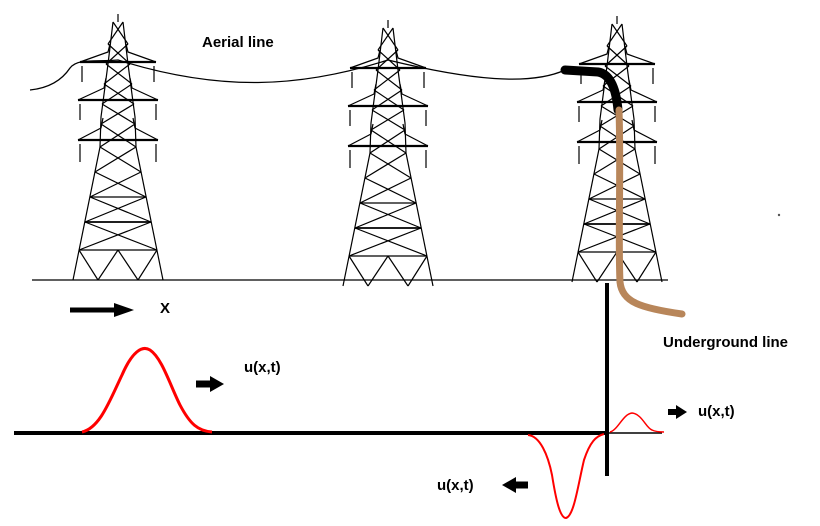 This screenshot has width=820, height=526. What do you see at coordinates (637, 422) in the screenshot?
I see `transmitted-wave` at bounding box center [637, 422].